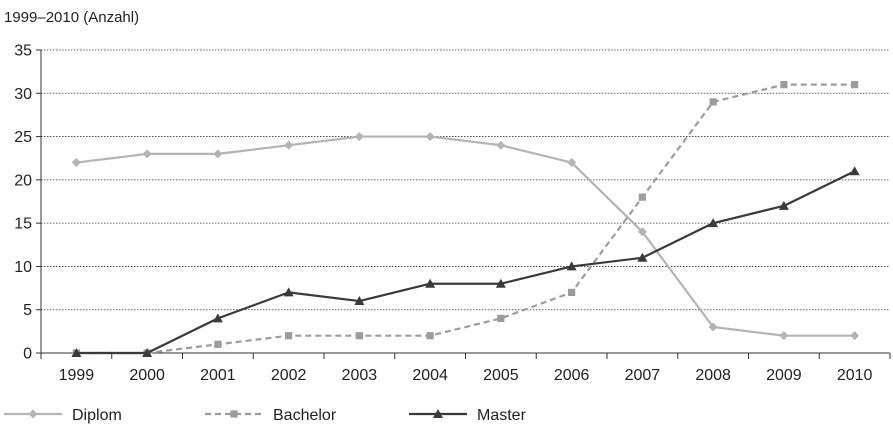 Image resolution: width=893 pixels, height=437 pixels. I want to click on x-tick-label: 2000, so click(147, 375).